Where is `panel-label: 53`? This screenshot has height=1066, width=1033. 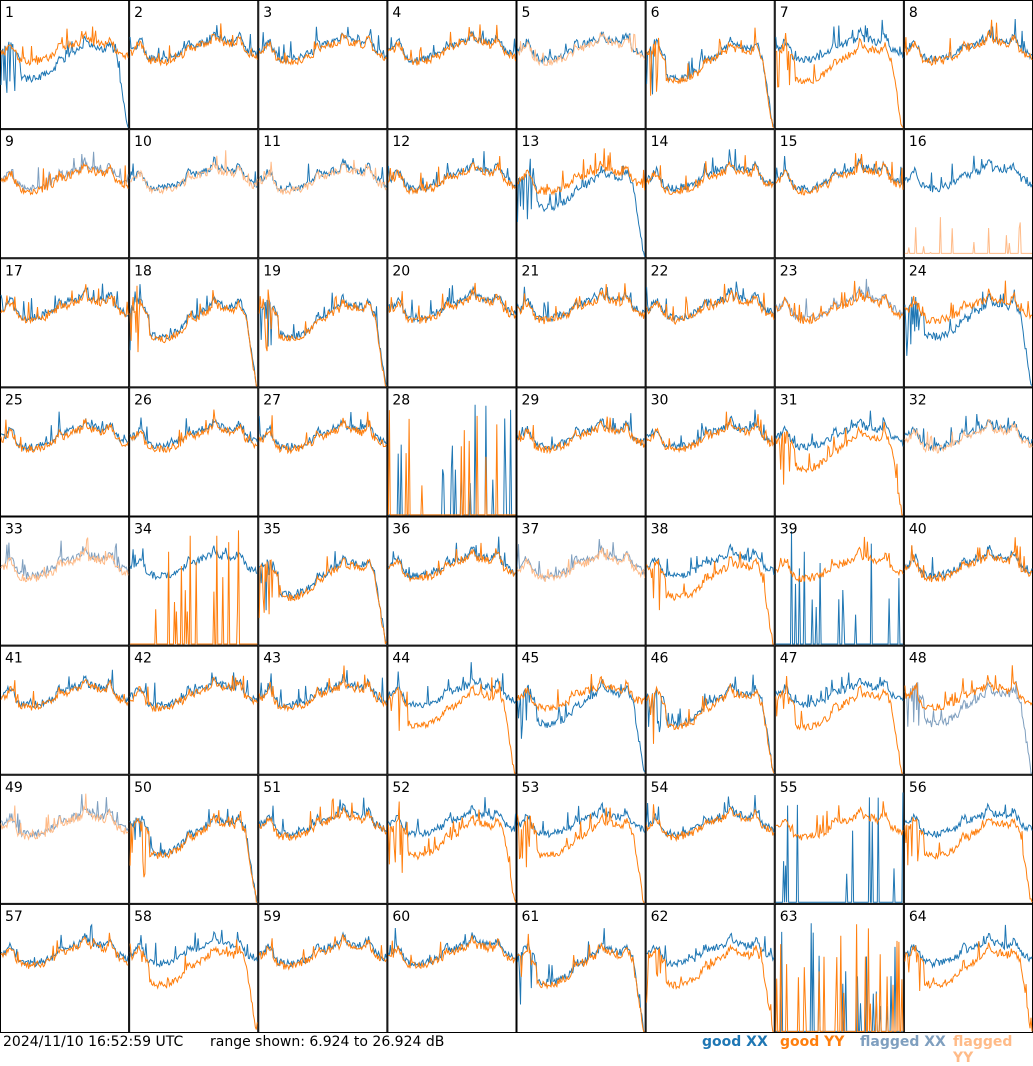
panel-label: 53 is located at coordinates (531, 788).